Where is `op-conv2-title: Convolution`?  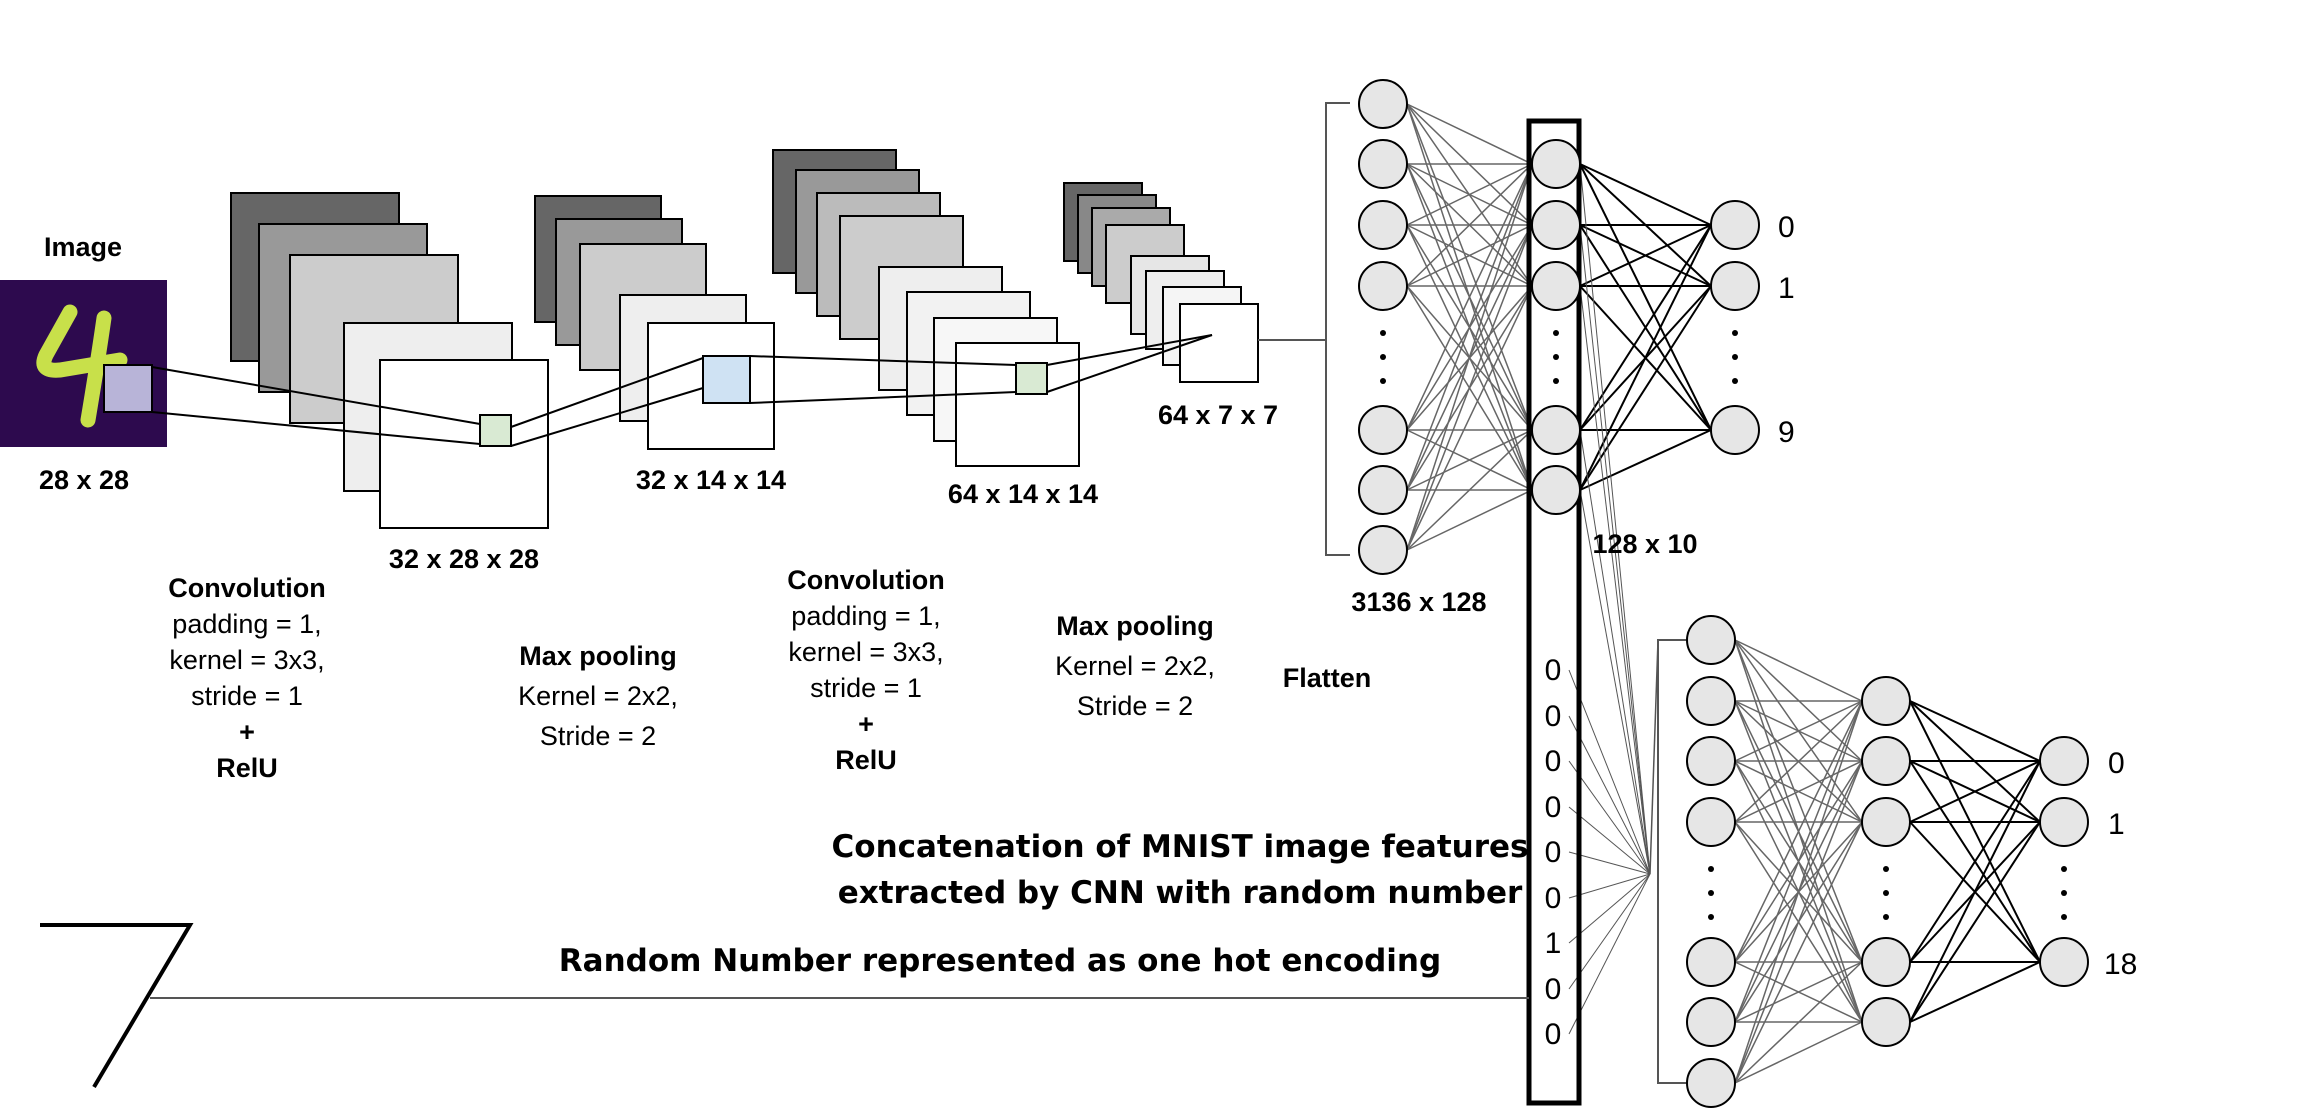 op-conv2-title: Convolution is located at coordinates (865, 580).